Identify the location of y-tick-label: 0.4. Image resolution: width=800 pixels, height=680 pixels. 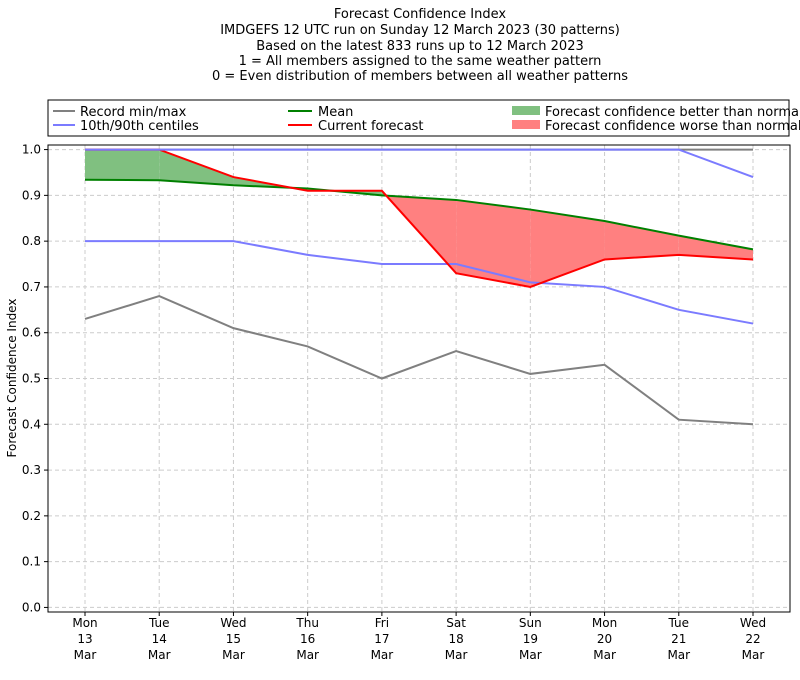
(31, 424).